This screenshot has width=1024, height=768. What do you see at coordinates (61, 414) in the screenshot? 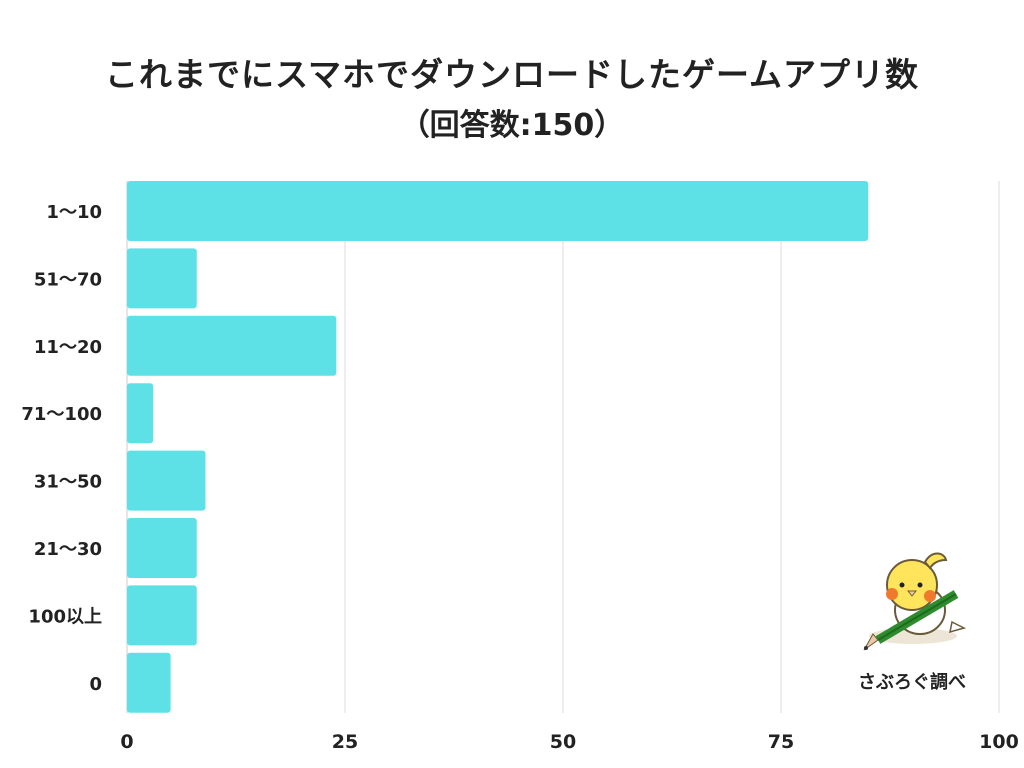
I see `category-label: 71〜100` at bounding box center [61, 414].